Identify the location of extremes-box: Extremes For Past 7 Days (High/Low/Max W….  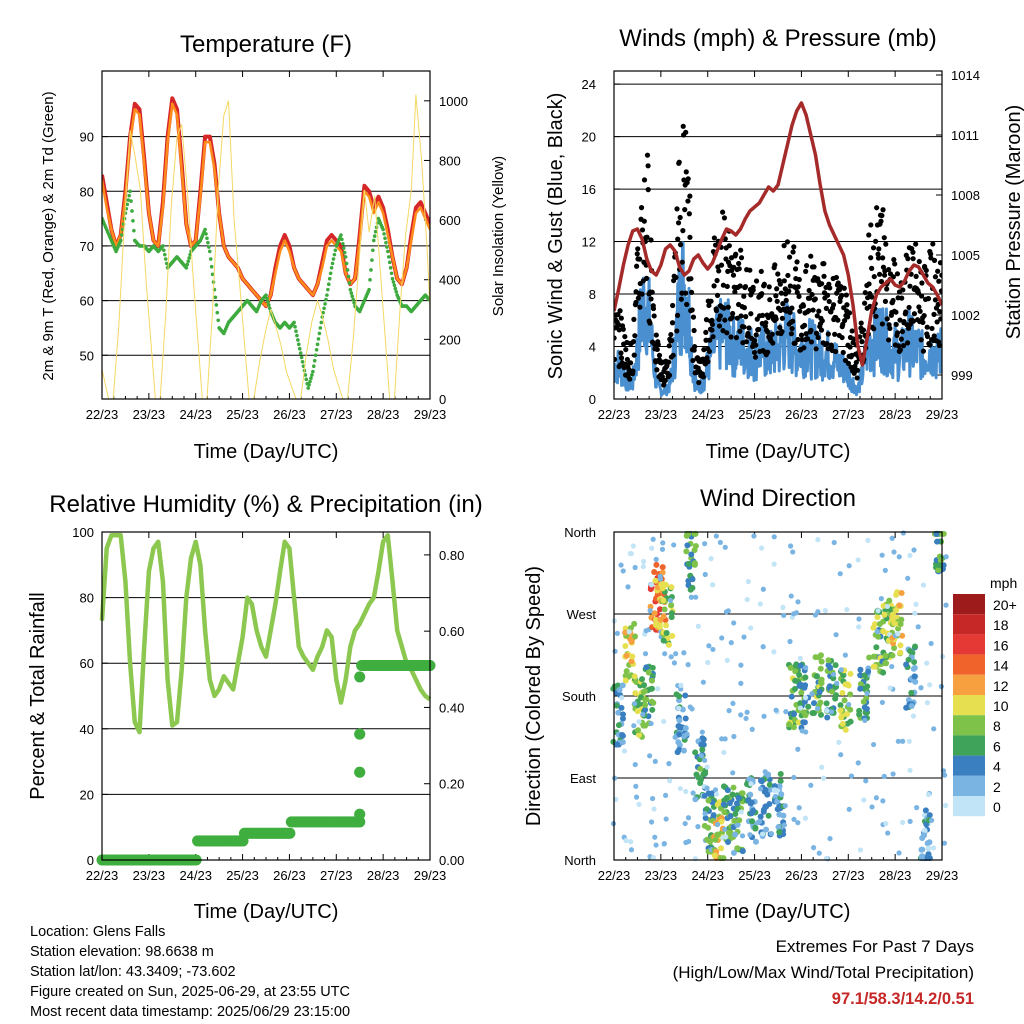
(823, 973).